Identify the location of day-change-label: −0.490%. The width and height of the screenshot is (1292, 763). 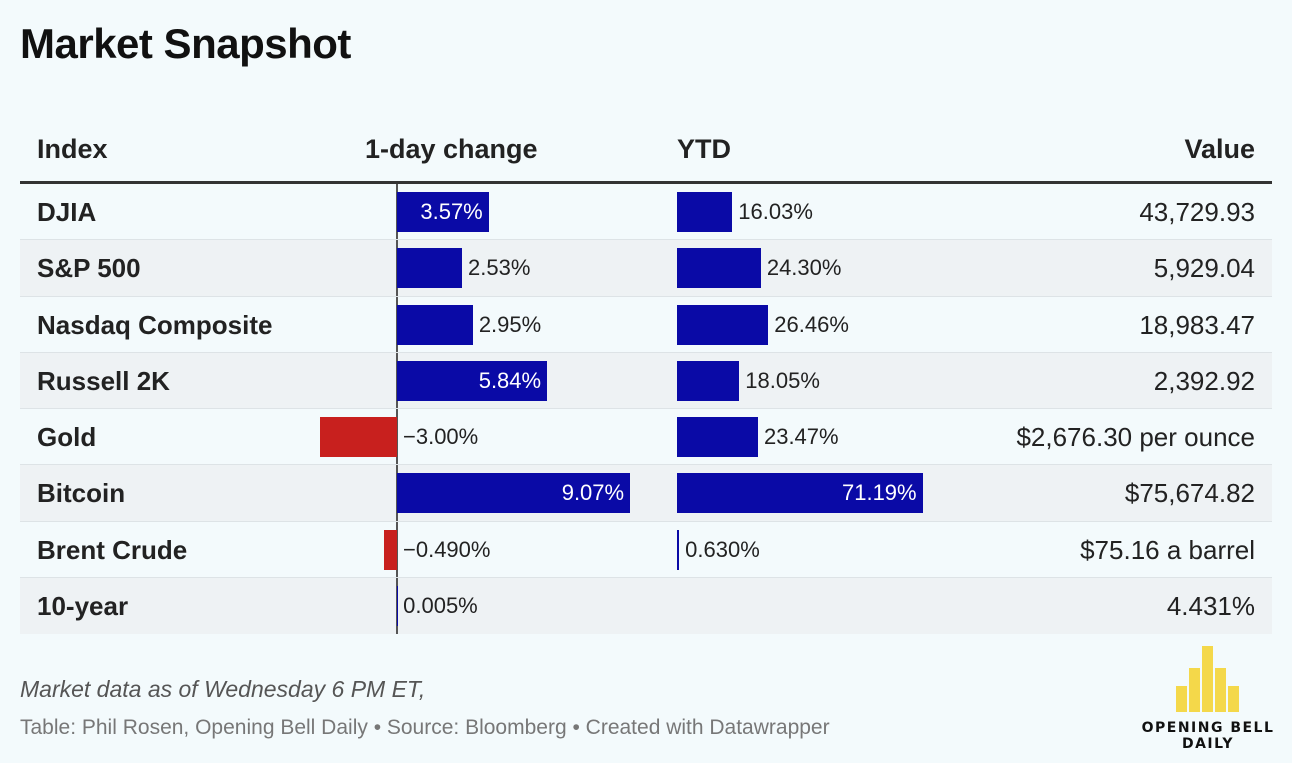
(447, 549).